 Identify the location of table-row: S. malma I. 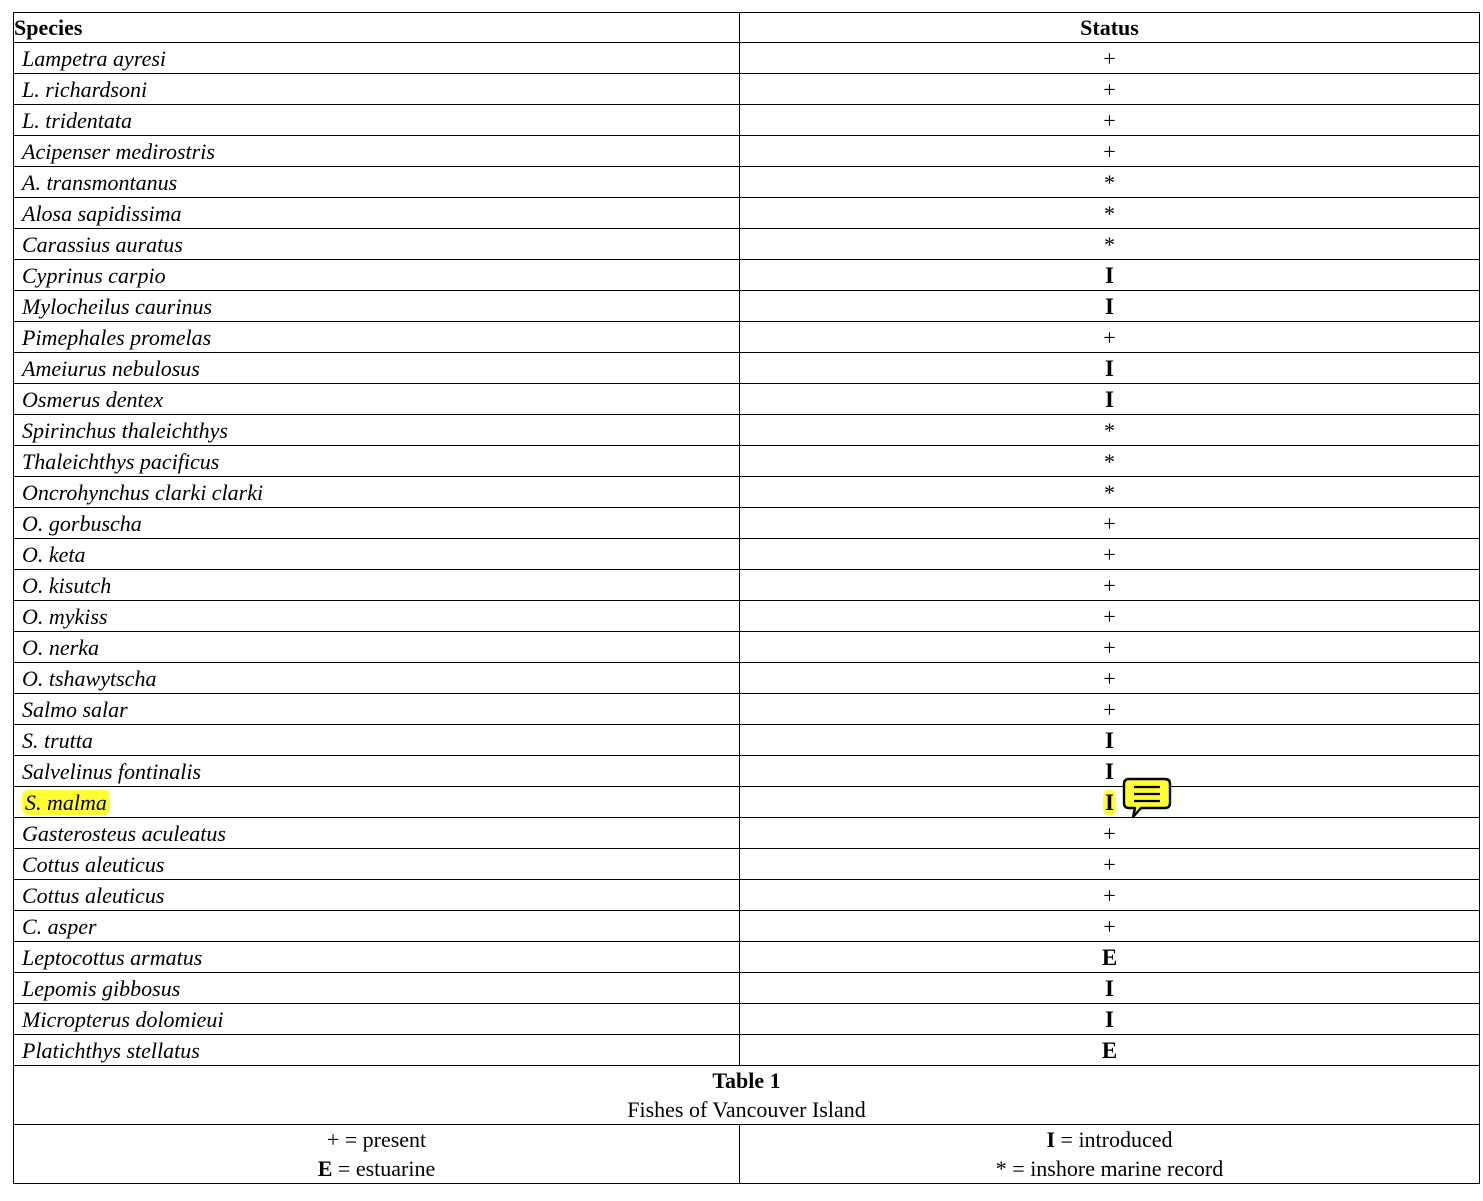
(746, 797).